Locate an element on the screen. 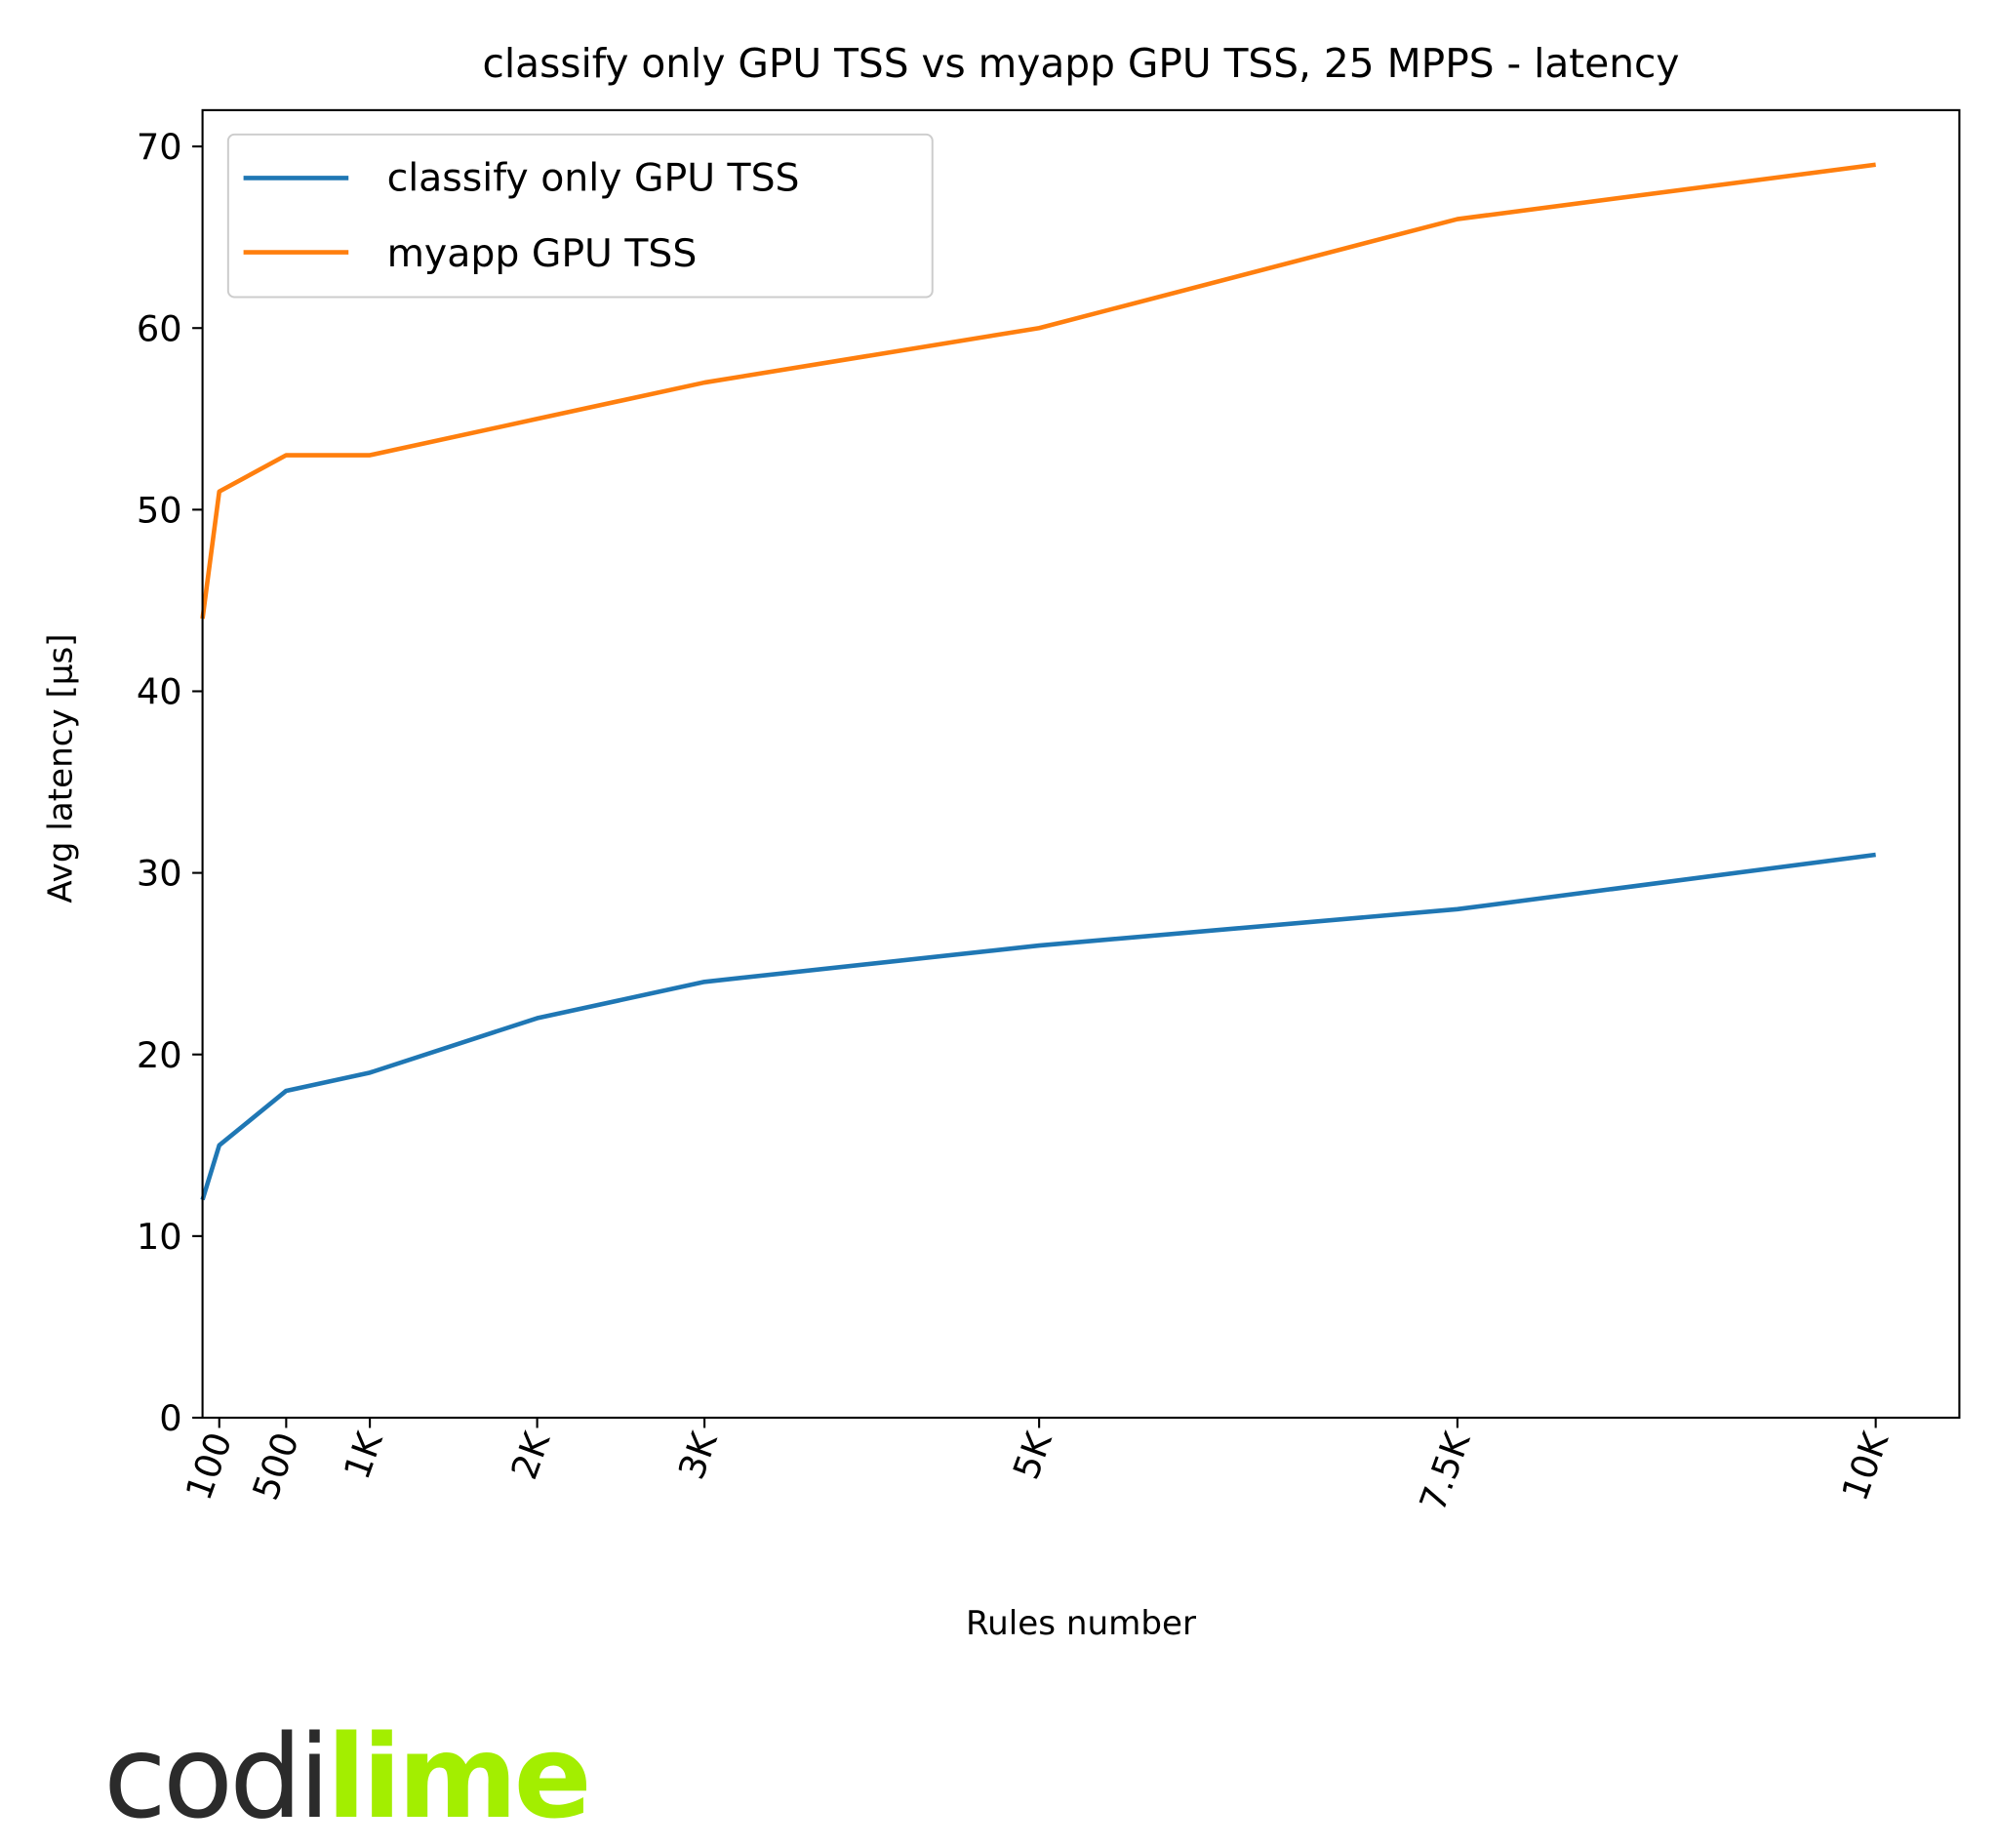 The height and width of the screenshot is (1848, 1998). x-tick-label: 3K is located at coordinates (698, 1455).